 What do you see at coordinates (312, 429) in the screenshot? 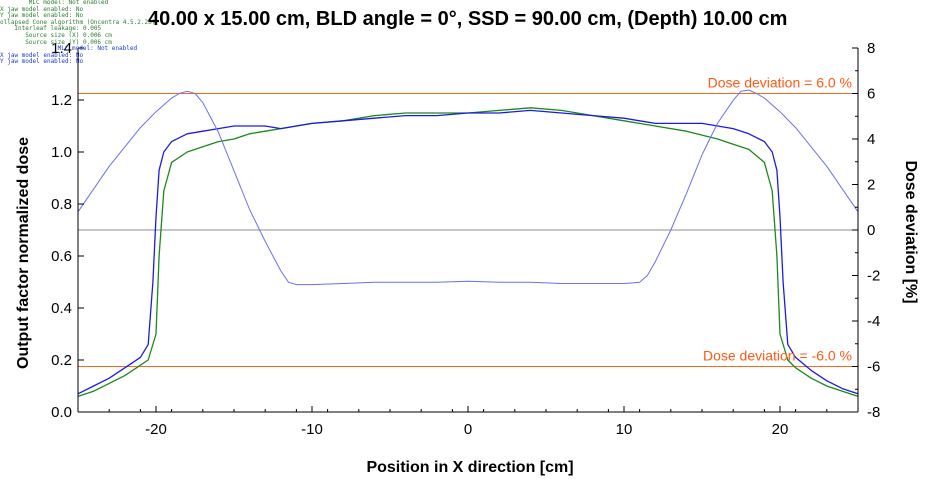
I see `x-tick-label: -10` at bounding box center [312, 429].